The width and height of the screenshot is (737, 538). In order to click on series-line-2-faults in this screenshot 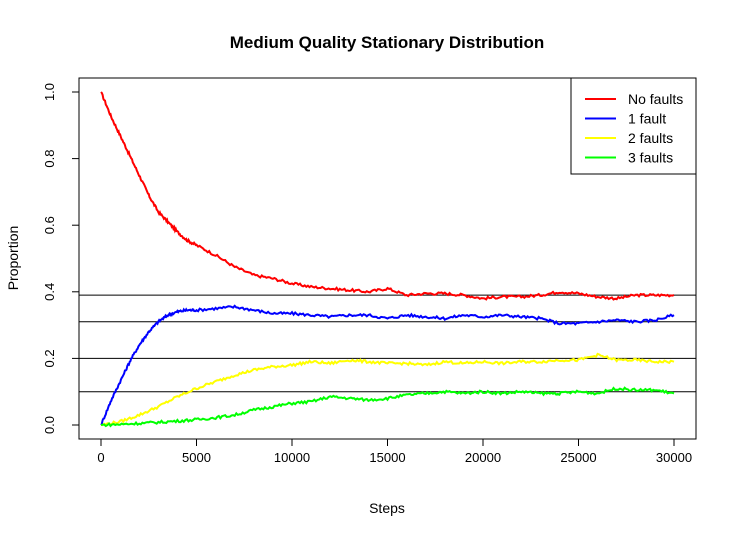, I will do `click(387, 389)`.